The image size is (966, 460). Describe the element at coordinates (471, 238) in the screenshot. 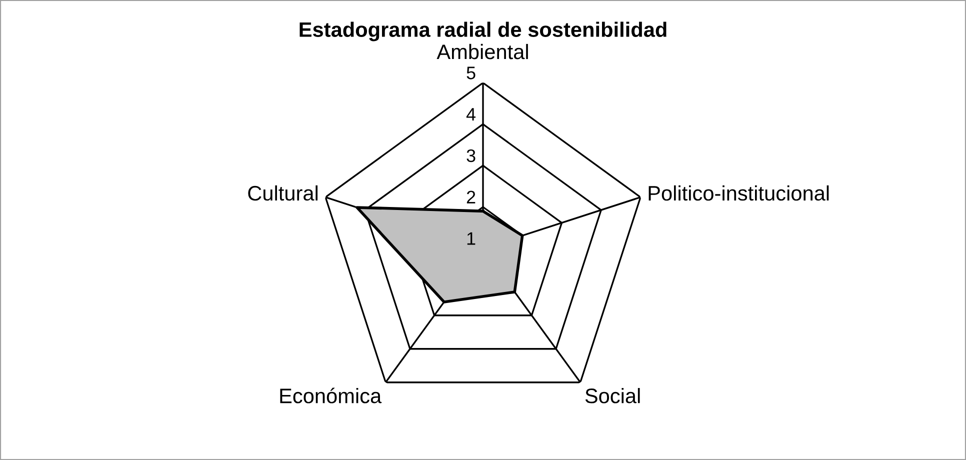

I see `y-tick-label: 1` at that location.